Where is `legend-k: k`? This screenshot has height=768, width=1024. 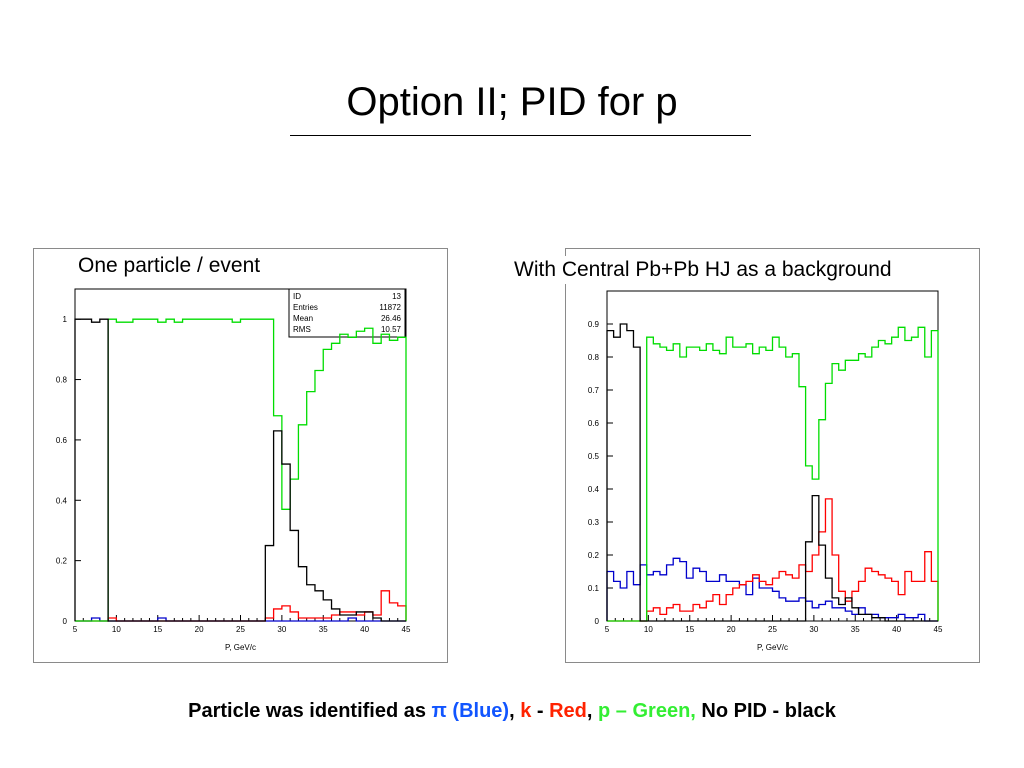
legend-k: k is located at coordinates (526, 711).